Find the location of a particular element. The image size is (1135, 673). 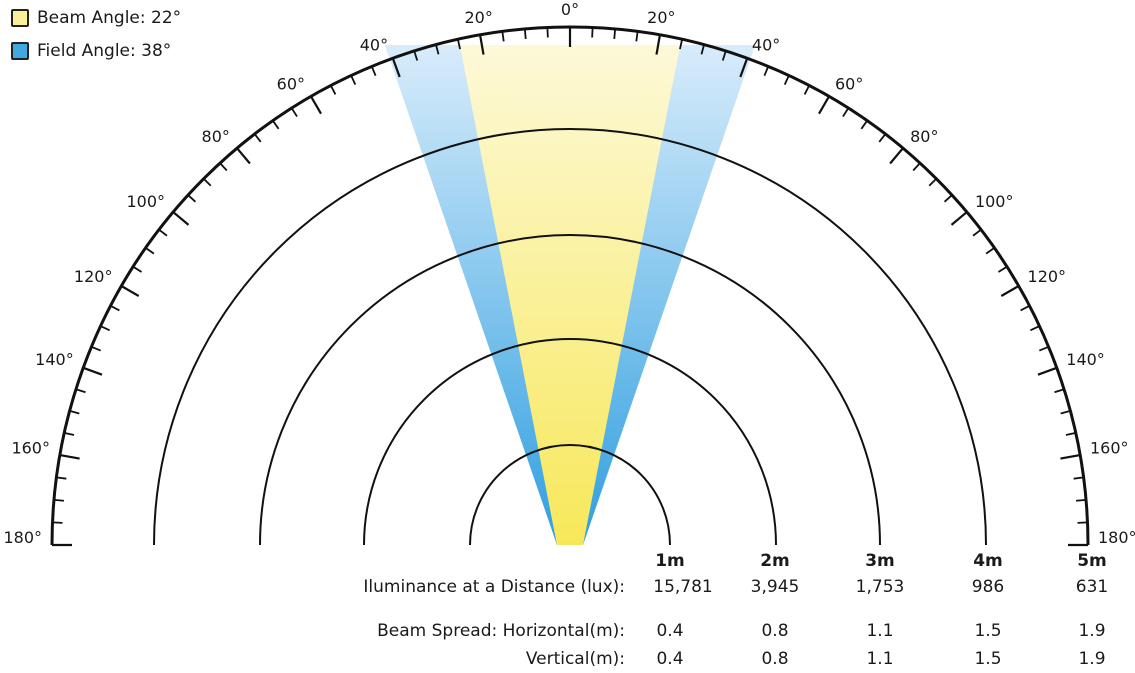

illuminance-value: 631 is located at coordinates (1092, 587).